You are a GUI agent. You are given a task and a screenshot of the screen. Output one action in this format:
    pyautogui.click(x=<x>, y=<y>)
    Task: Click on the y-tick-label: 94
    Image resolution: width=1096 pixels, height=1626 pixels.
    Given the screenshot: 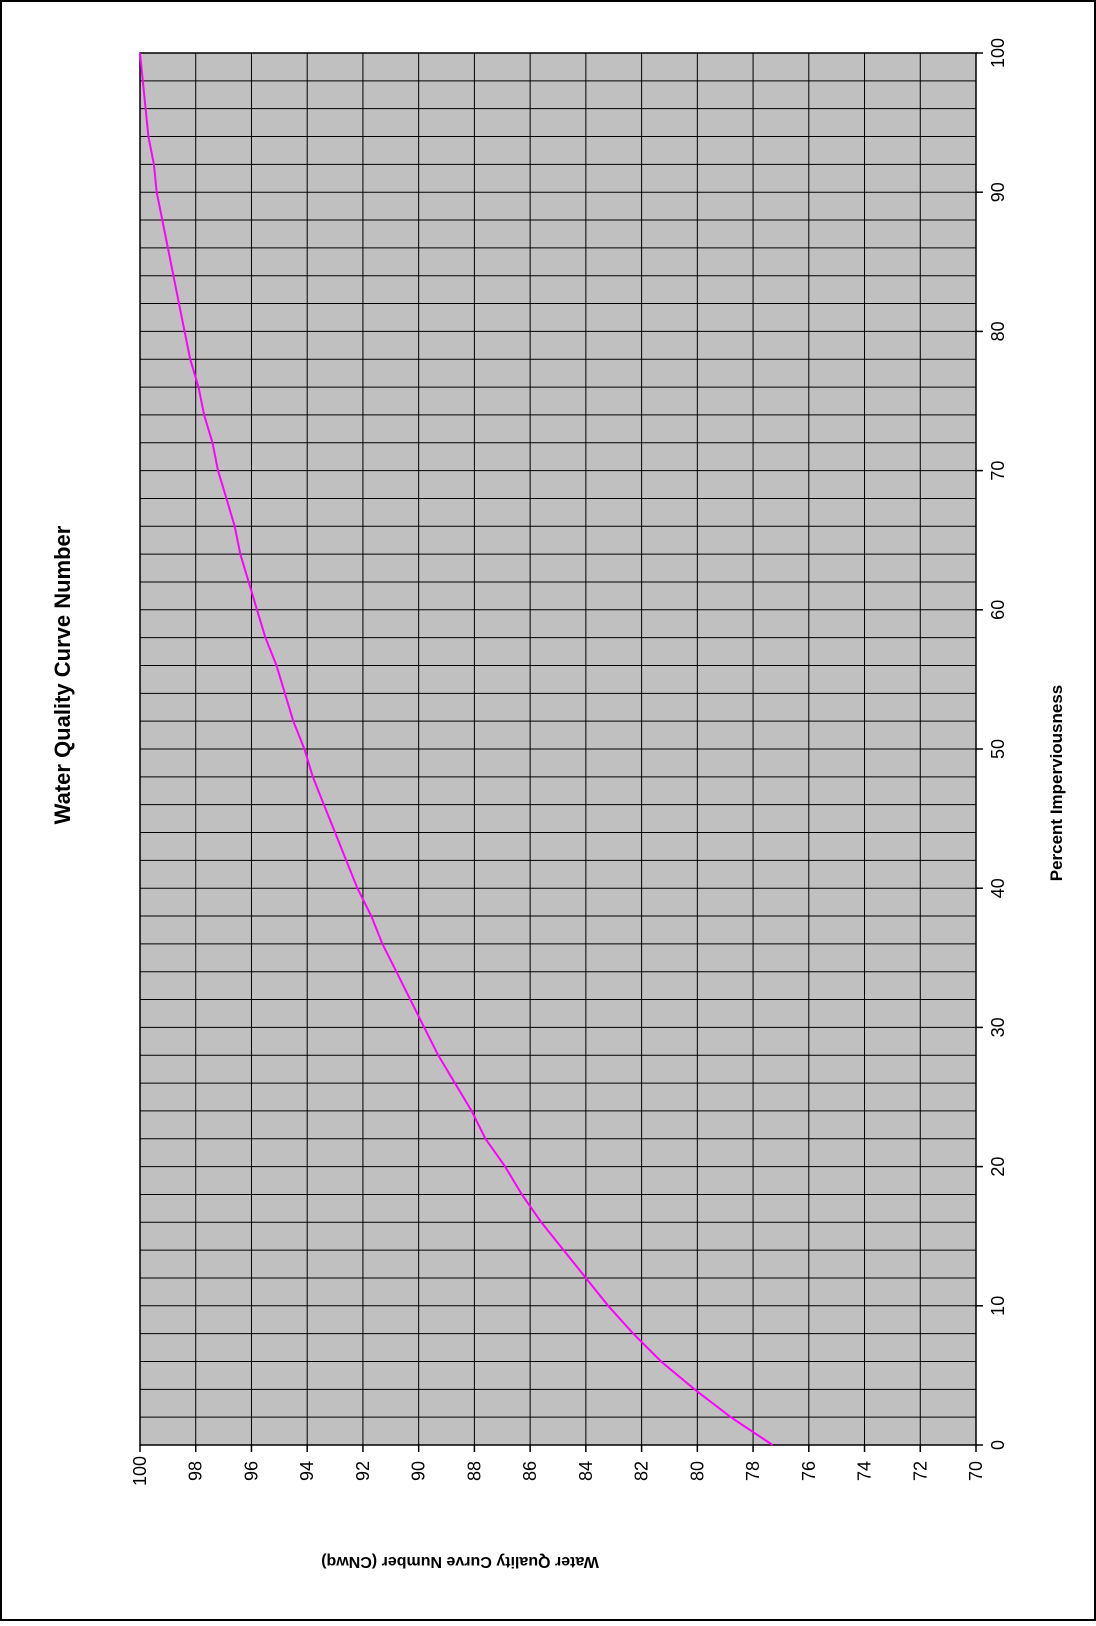 What is the action you would take?
    pyautogui.click(x=307, y=1471)
    